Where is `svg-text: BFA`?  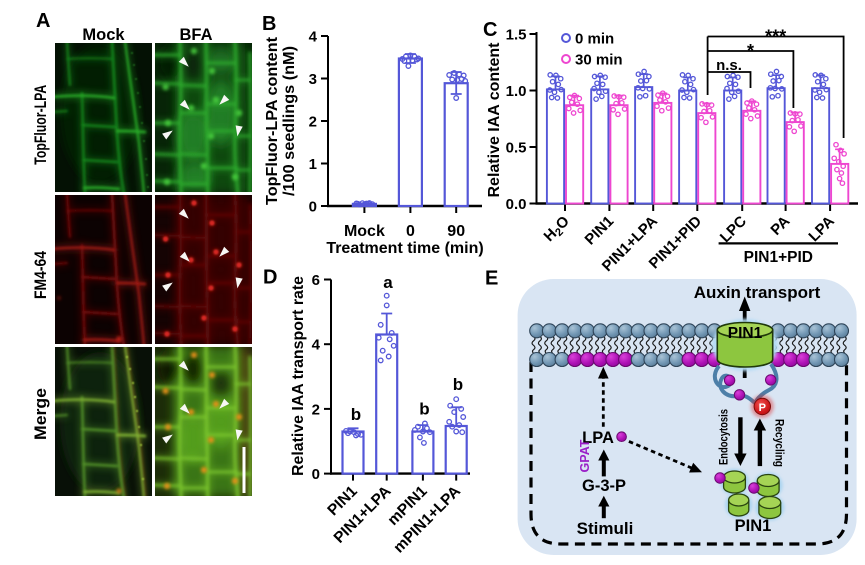
svg-text: BFA is located at coordinates (196, 35).